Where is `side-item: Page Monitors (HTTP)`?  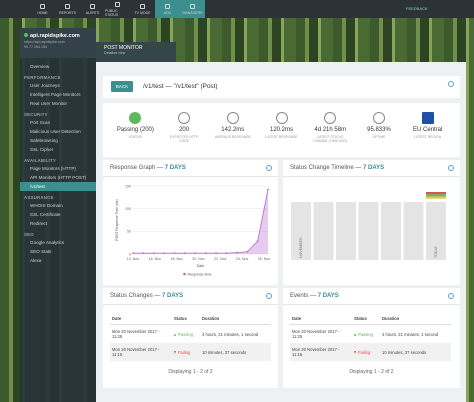
side-item: Page Monitors (HTTP) is located at coordinates (53, 168).